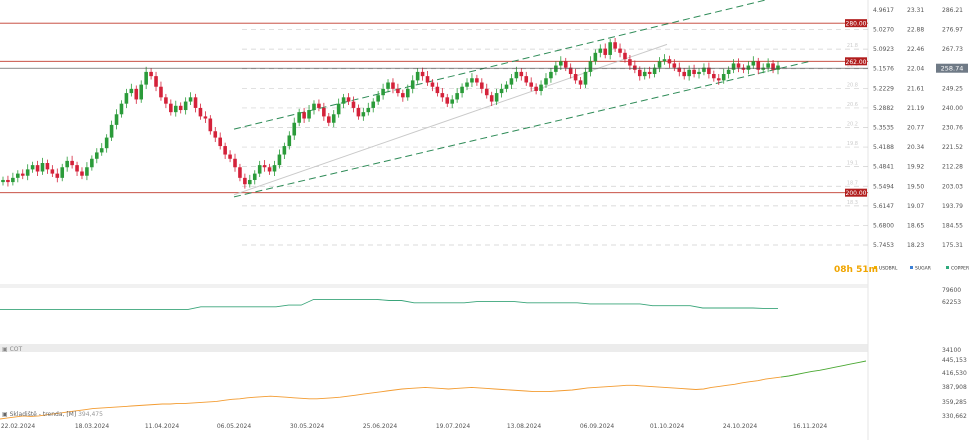  Describe the element at coordinates (883, 30) in the screenshot. I see `usdbrl-tick-label: 5.0270` at that location.